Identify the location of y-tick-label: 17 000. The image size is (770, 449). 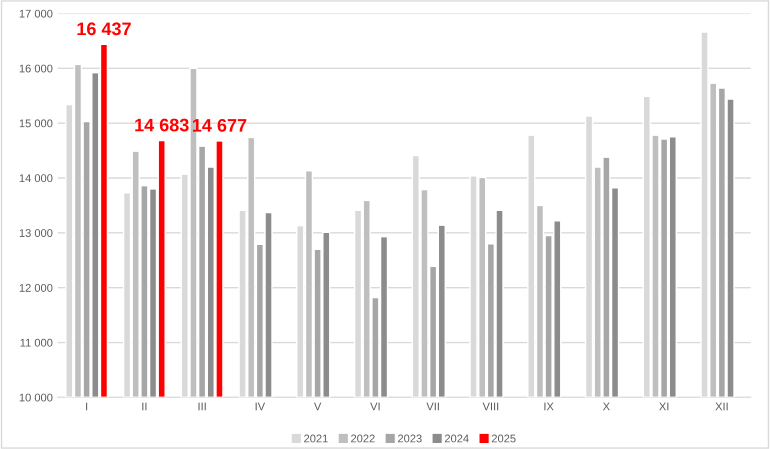
(36, 14).